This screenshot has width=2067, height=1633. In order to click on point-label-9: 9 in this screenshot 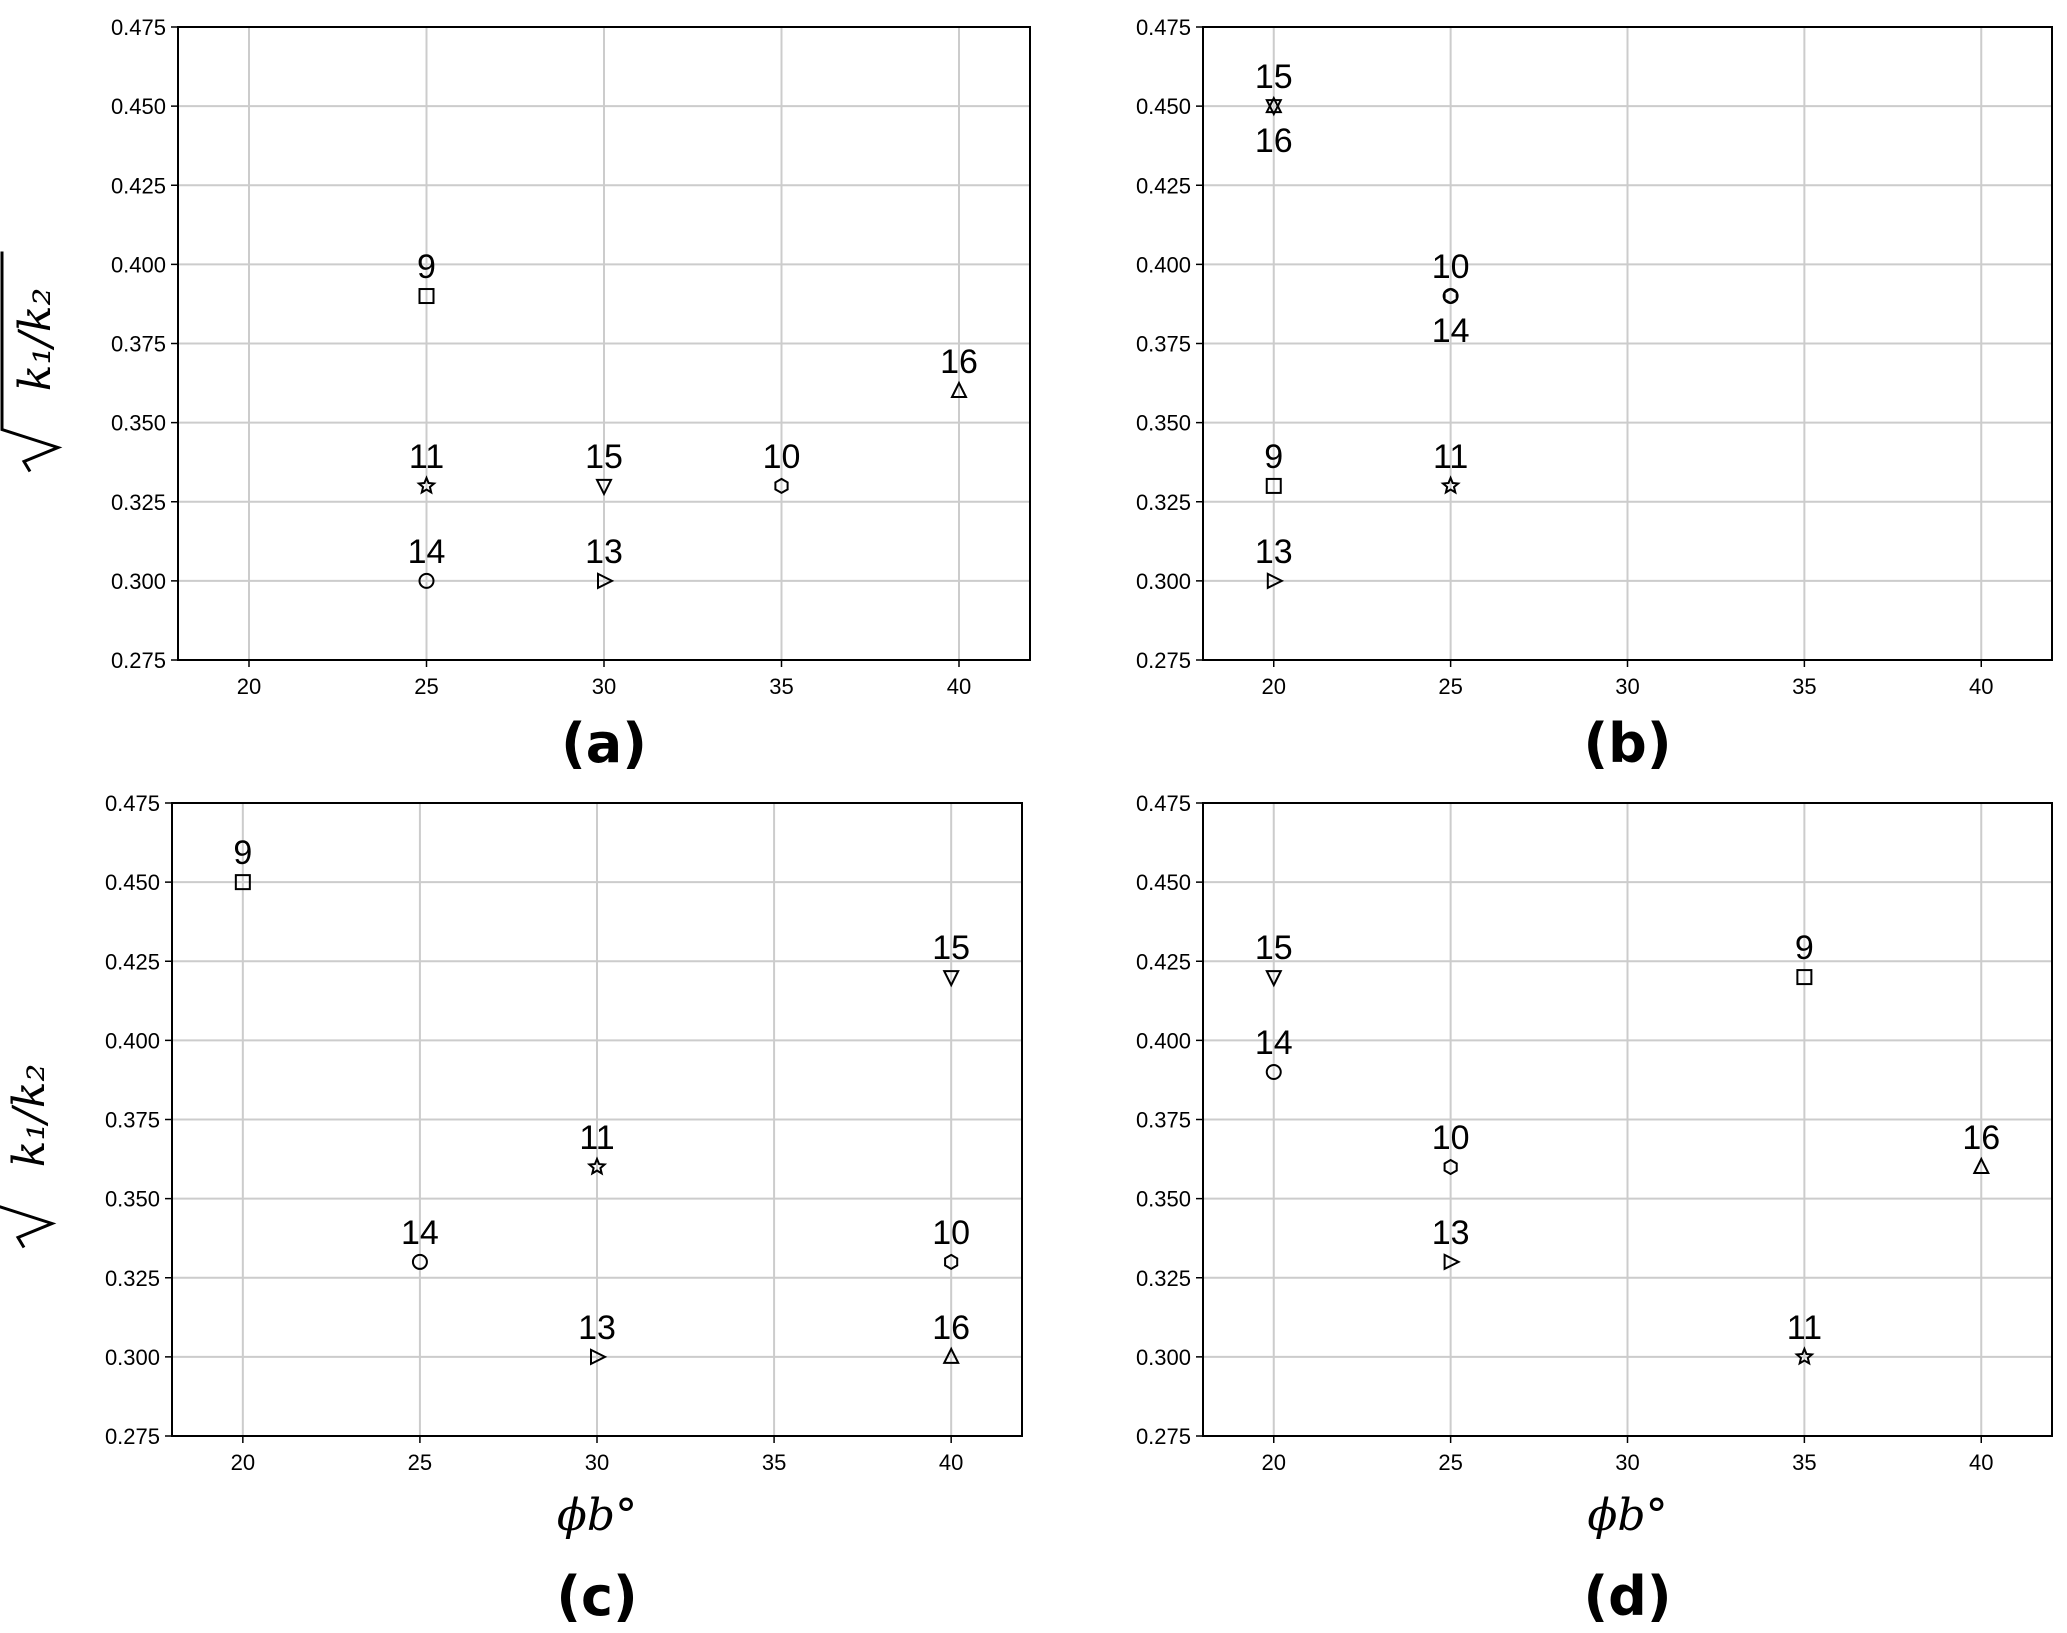, I will do `click(426, 267)`.